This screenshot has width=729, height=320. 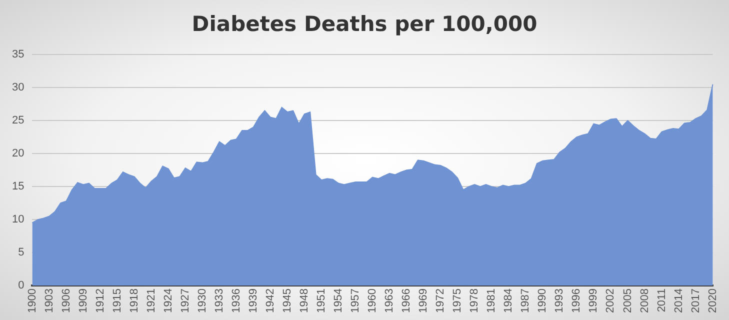 I want to click on x-tick-label: 2014, so click(x=678, y=301).